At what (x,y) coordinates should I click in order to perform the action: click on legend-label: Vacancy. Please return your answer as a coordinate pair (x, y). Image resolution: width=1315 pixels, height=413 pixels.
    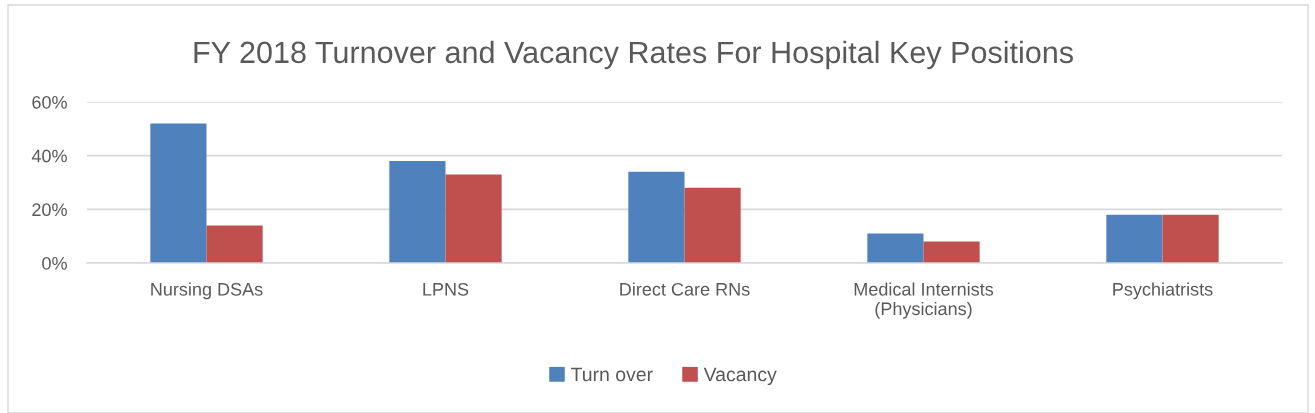
    Looking at the image, I should click on (740, 376).